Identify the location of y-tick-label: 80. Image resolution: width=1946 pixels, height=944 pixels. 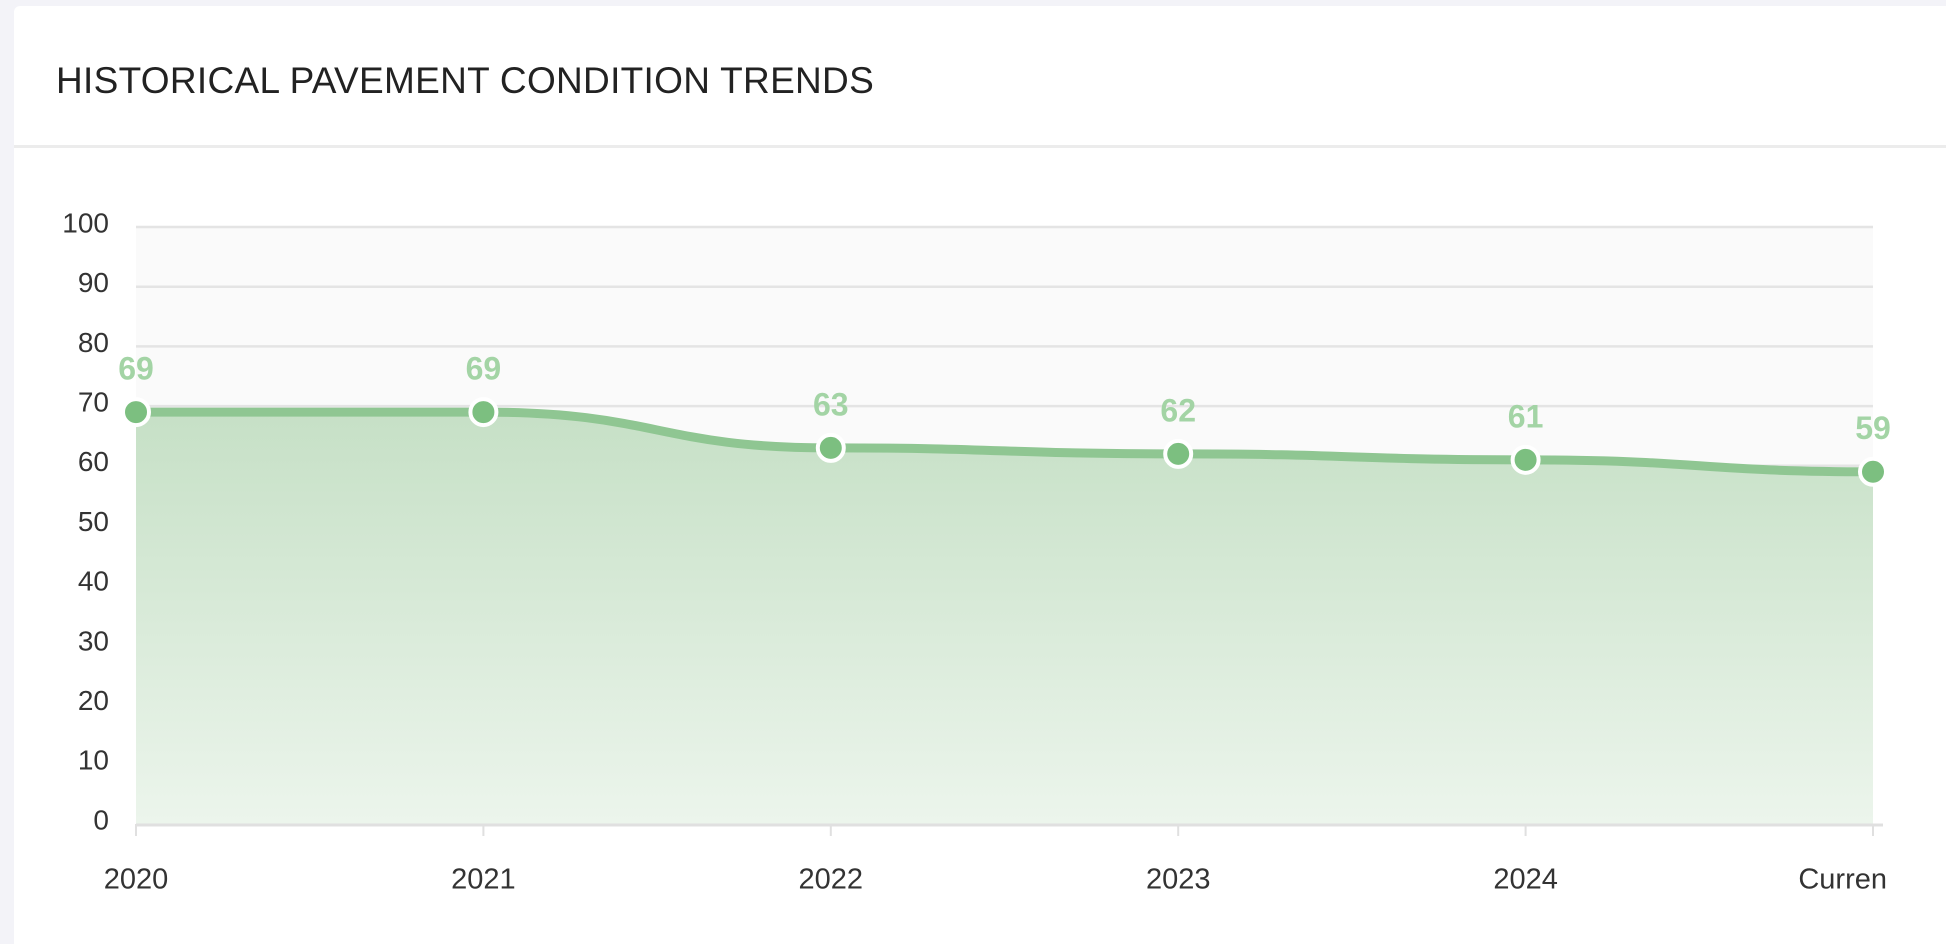
(93, 342).